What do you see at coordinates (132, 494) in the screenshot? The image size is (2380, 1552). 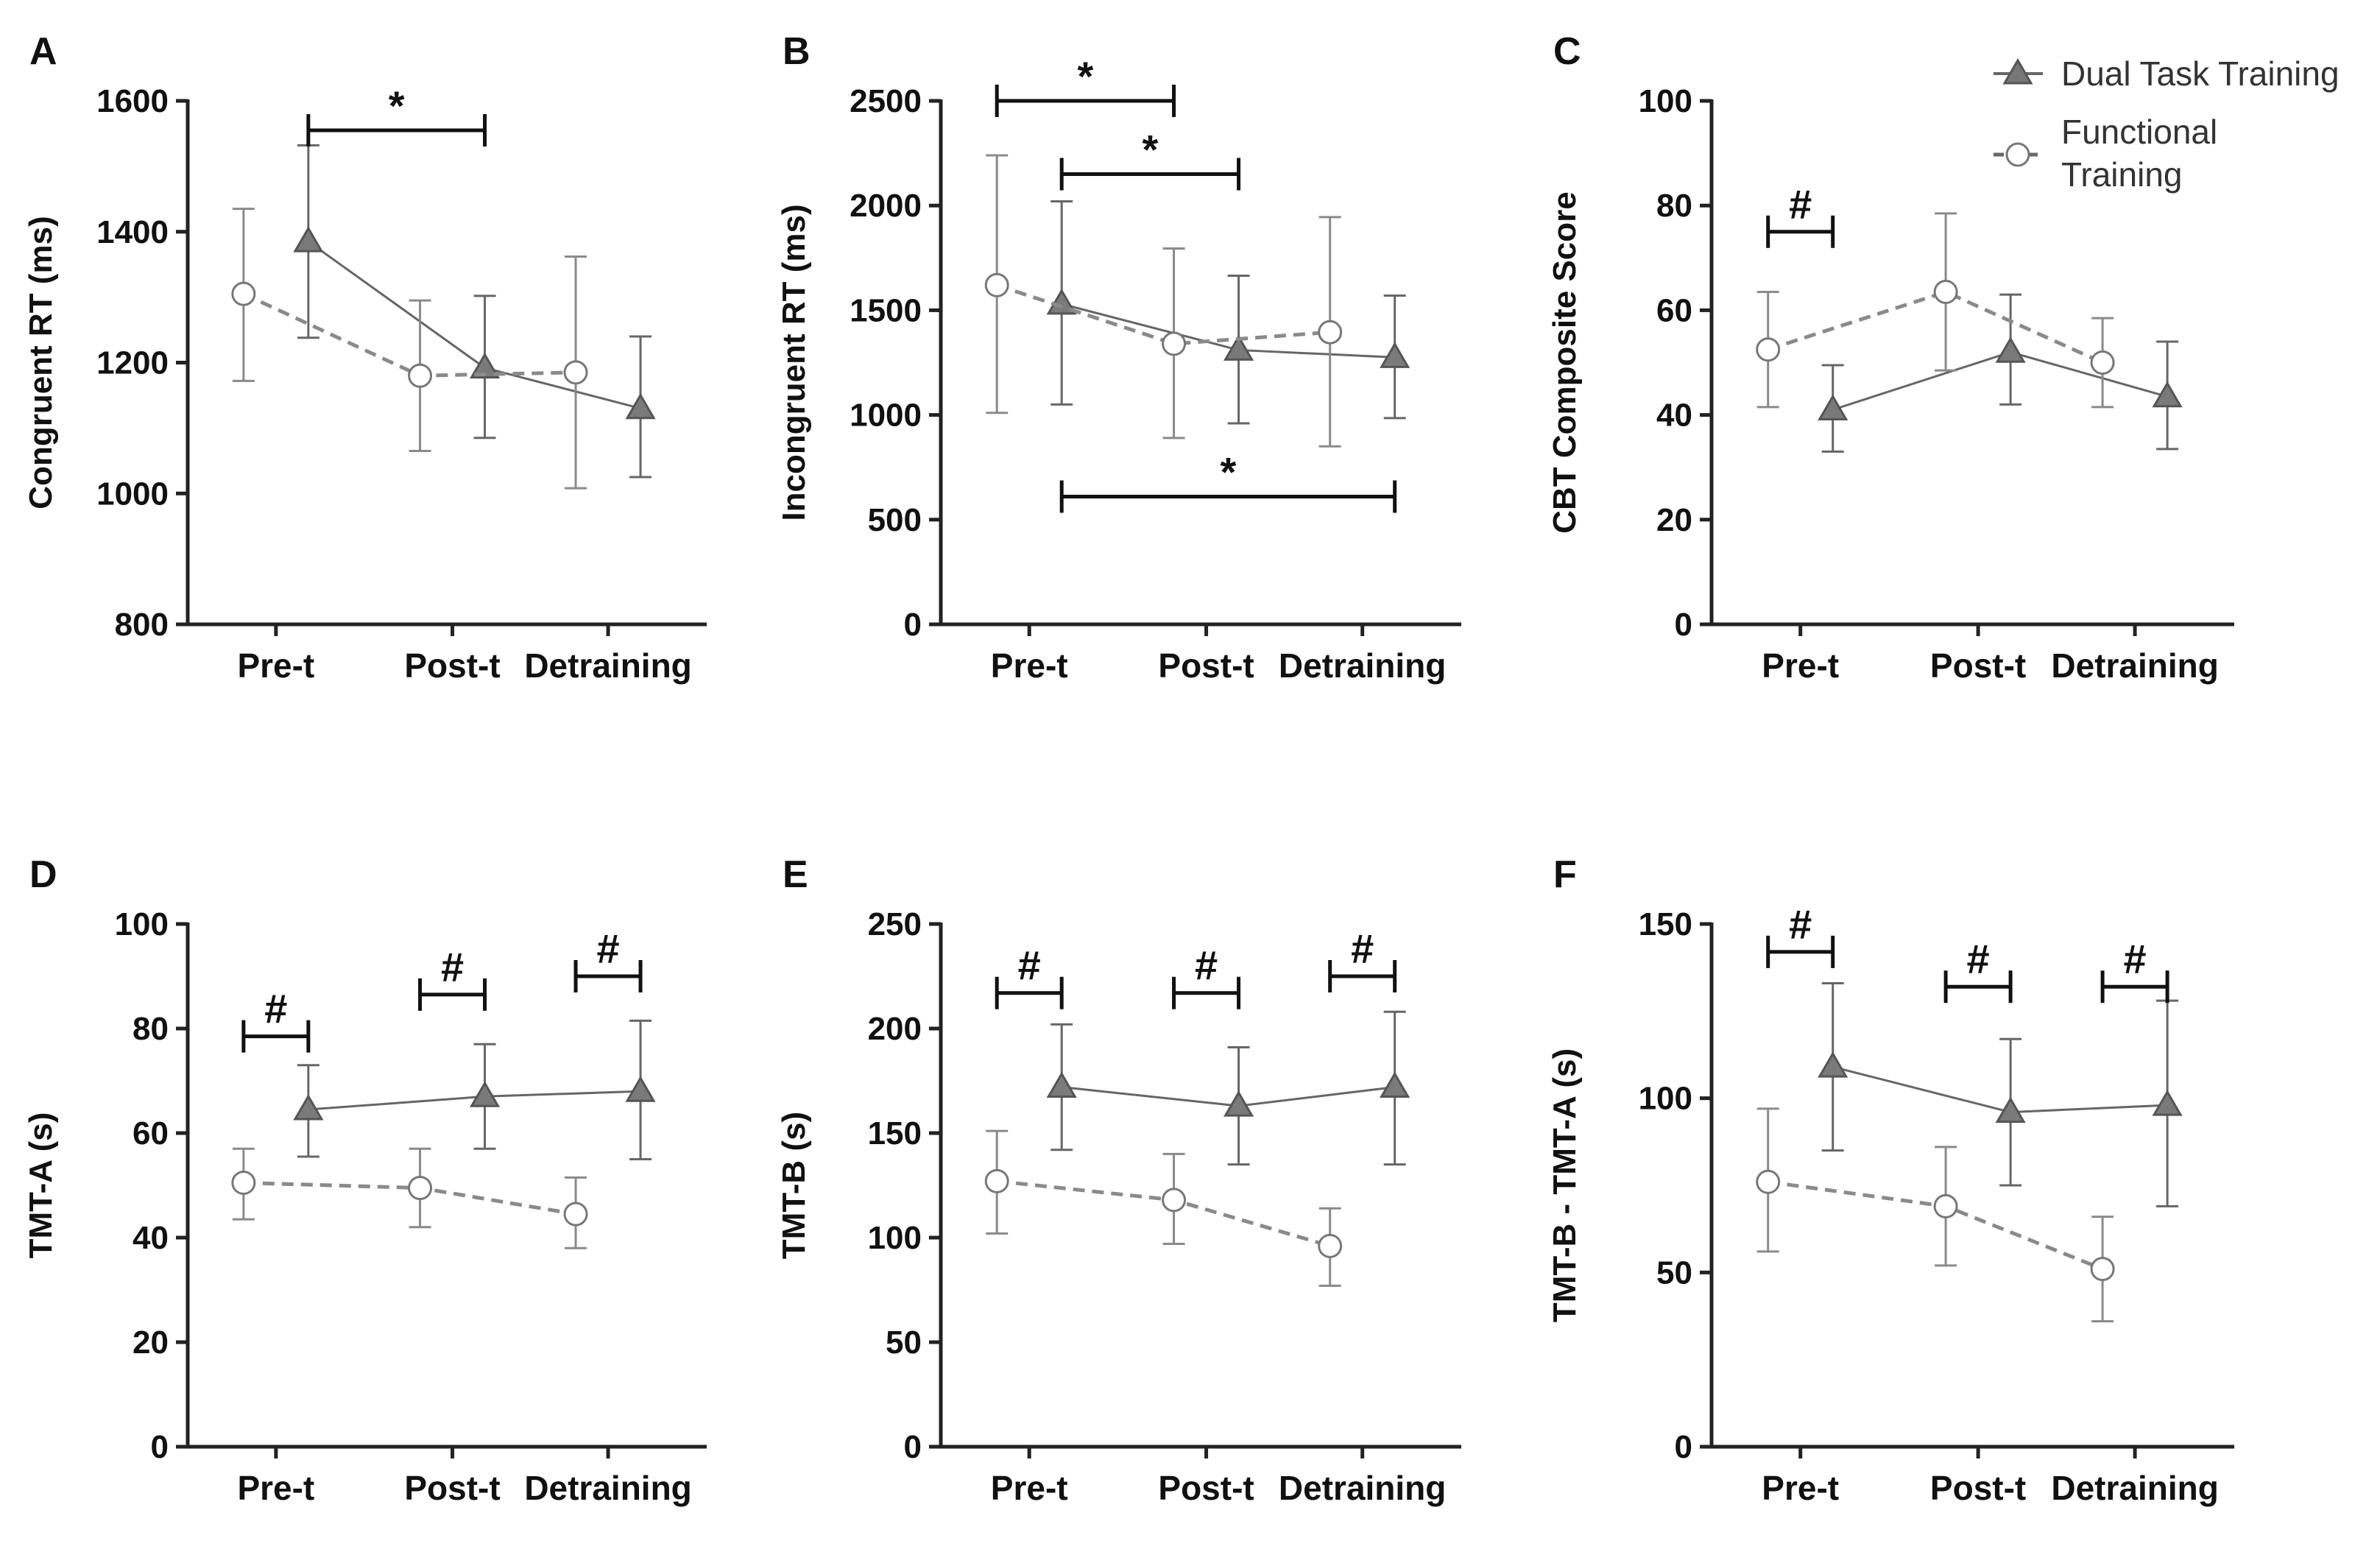 I see `y-tick-label: 1000` at bounding box center [132, 494].